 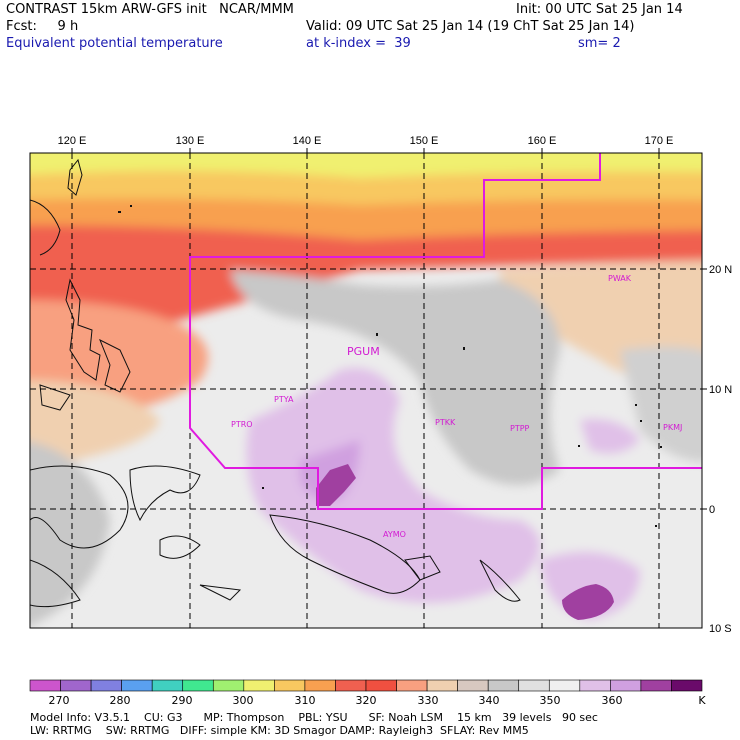 What do you see at coordinates (489, 700) in the screenshot?
I see `colorbar-label-340: 340` at bounding box center [489, 700].